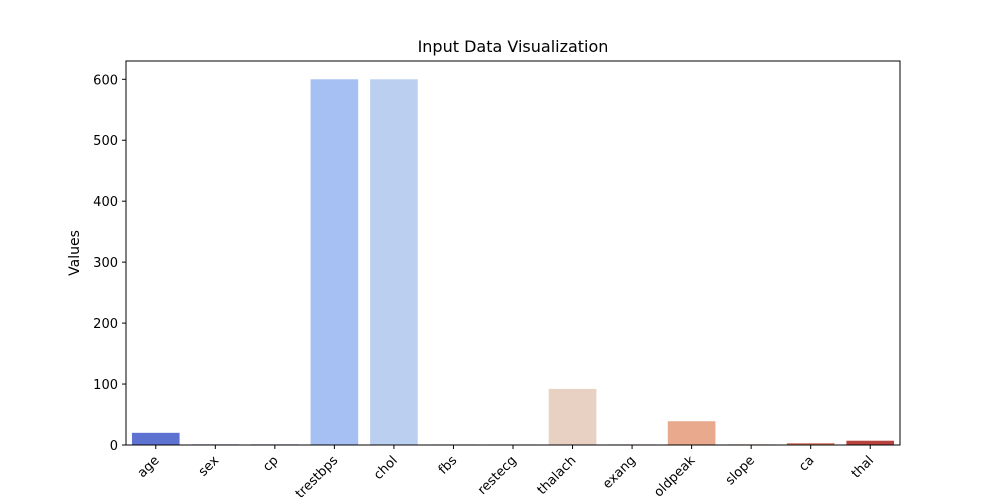  Describe the element at coordinates (149, 467) in the screenshot. I see `x-tick-label: age` at that location.